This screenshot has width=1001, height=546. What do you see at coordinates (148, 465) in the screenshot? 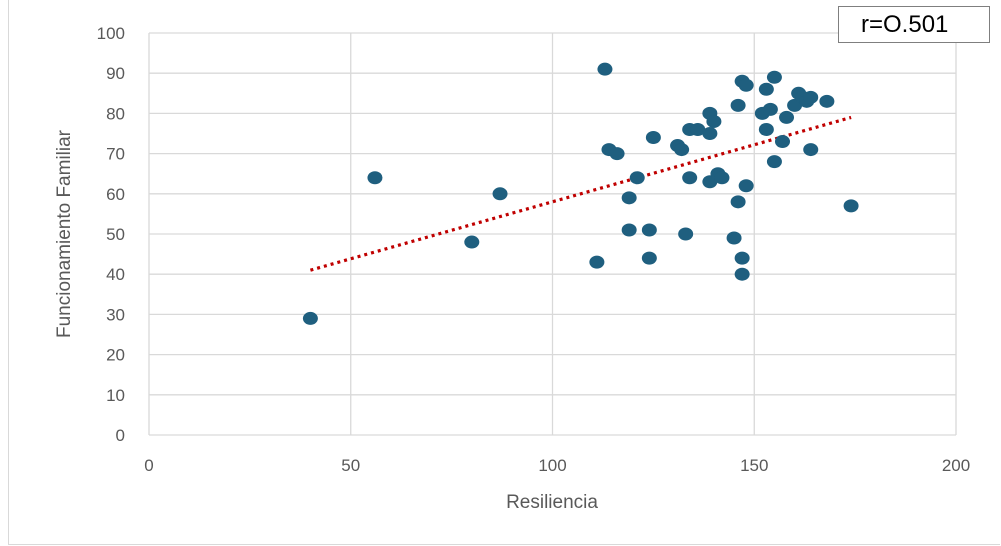
I see `x-tick-label: 0` at bounding box center [148, 465].